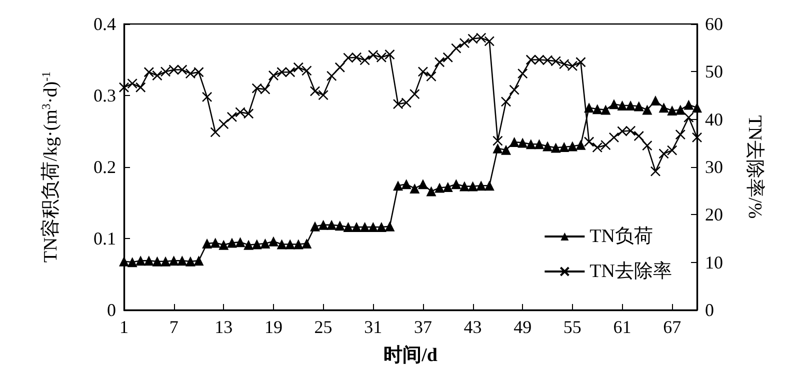 This screenshot has width=800, height=389. What do you see at coordinates (105, 238) in the screenshot?
I see `y-tick-label: 0.1` at bounding box center [105, 238].